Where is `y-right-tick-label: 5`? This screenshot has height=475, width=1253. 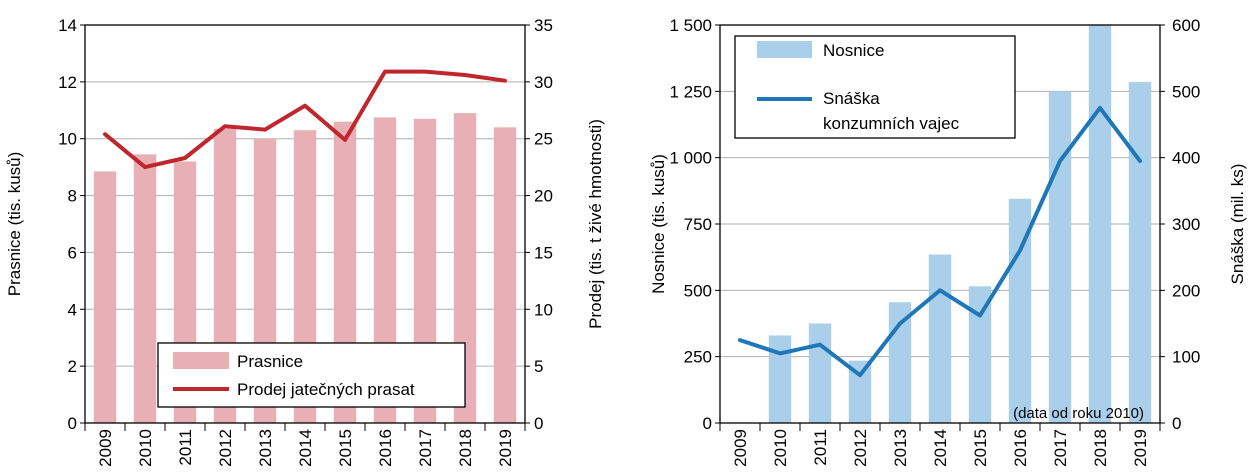
y-right-tick-label: 5 is located at coordinates (538, 366).